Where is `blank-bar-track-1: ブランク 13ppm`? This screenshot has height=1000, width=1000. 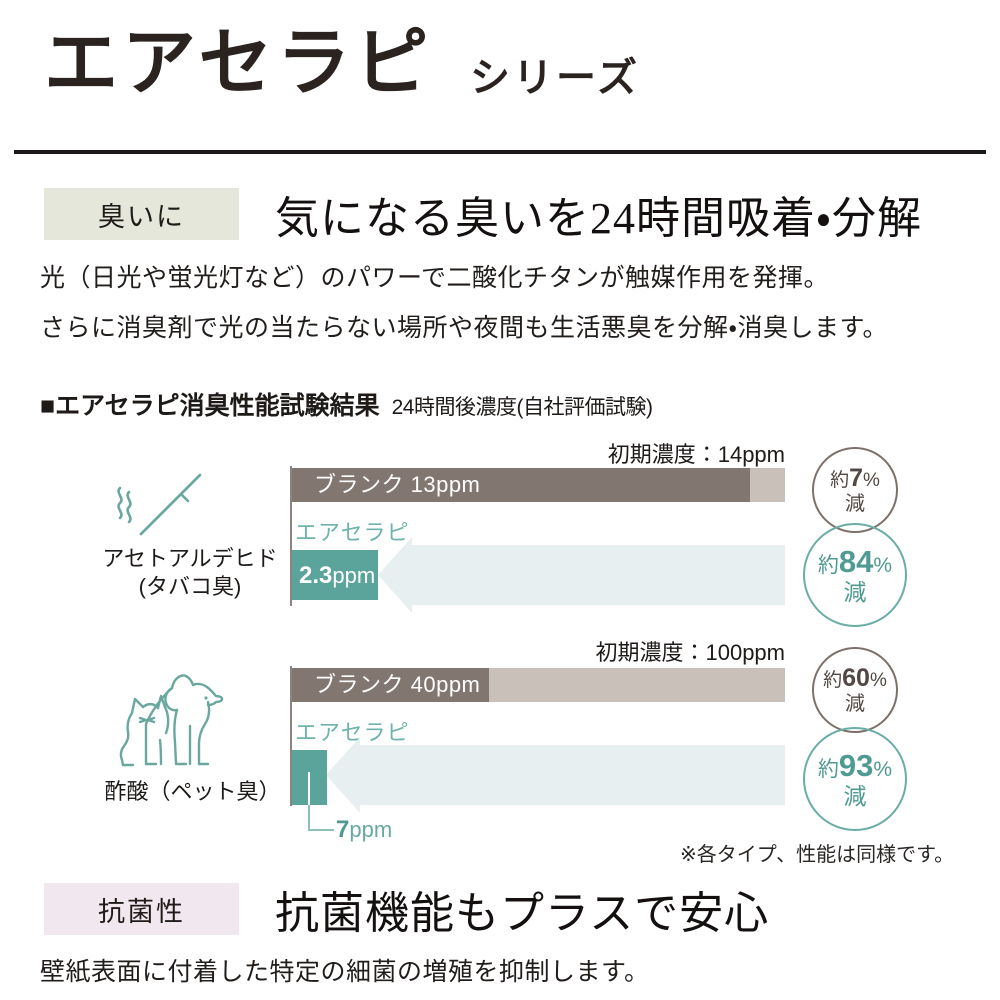 blank-bar-track-1: ブランク 13ppm is located at coordinates (538, 485).